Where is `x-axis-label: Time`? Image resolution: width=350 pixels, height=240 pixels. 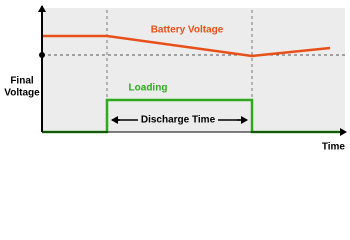
x-axis-label: Time is located at coordinates (334, 147).